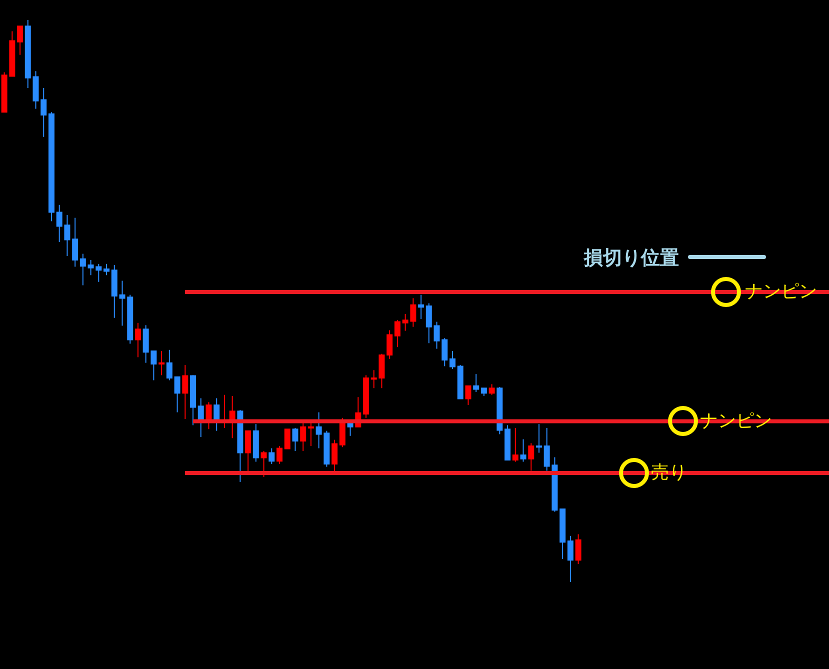 This screenshot has height=669, width=829. Describe the element at coordinates (631, 258) in the screenshot. I see `text: 損切り位置` at that location.